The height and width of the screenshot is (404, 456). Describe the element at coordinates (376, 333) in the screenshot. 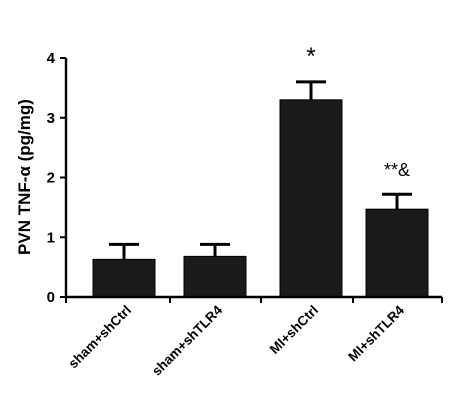

I see `x-tick-label: MI+shTLR4` at that location.